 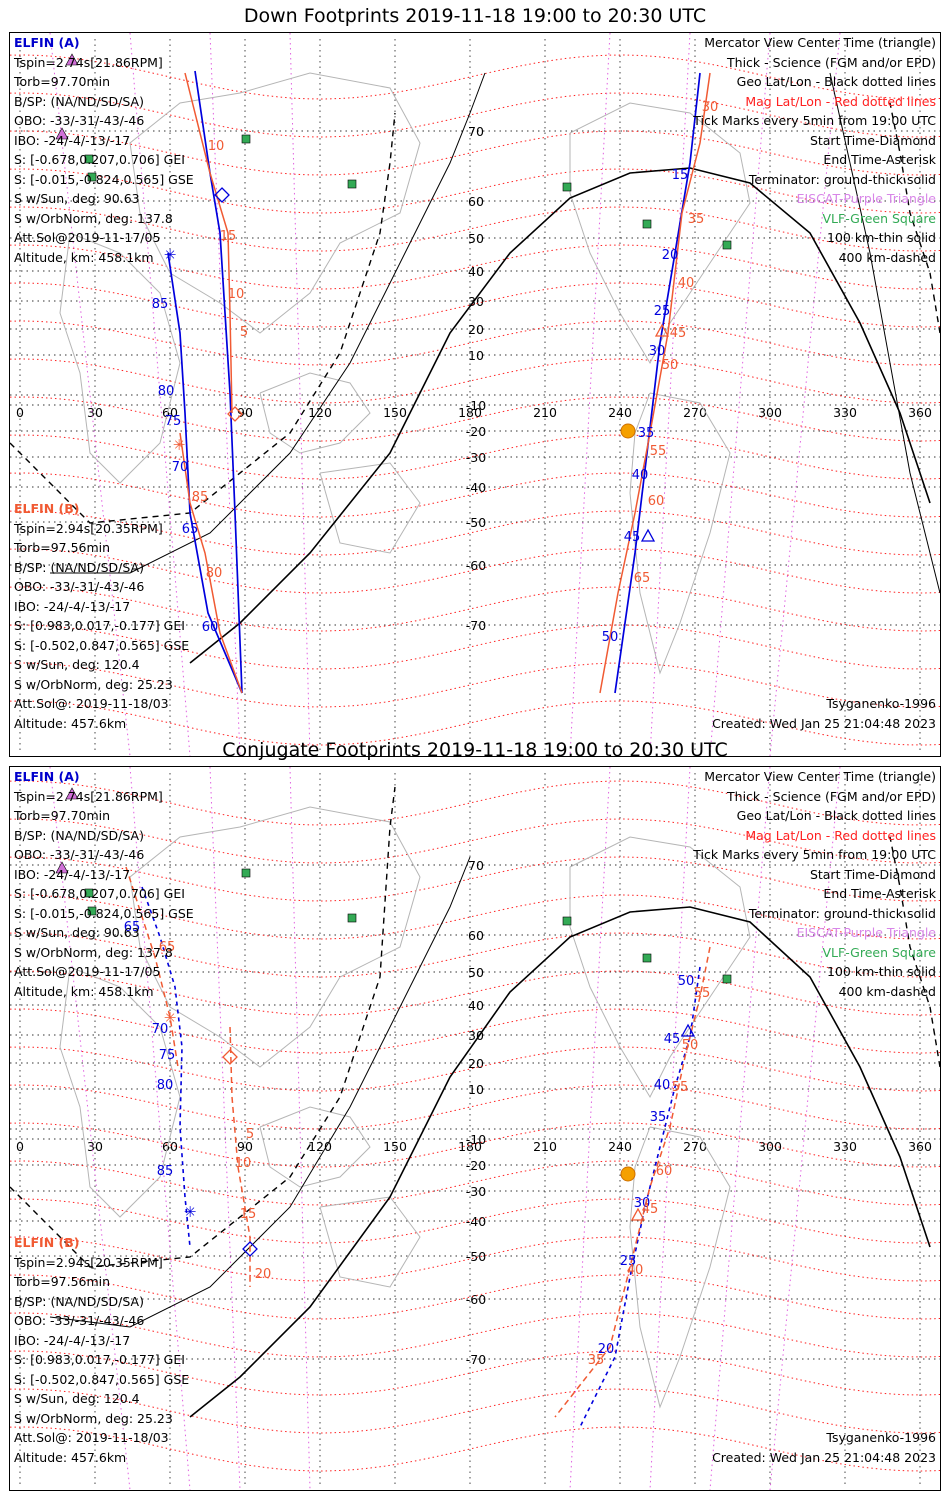 What do you see at coordinates (72, 59) in the screenshot?
I see `eiscat-marker` at bounding box center [72, 59].